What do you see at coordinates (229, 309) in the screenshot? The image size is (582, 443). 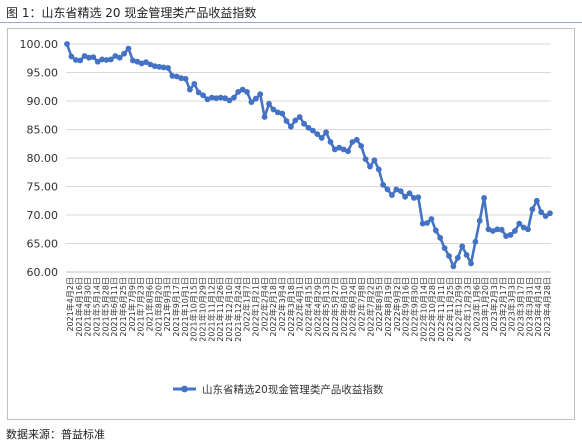 I see `x-tick-label: 2021年12月10日` at bounding box center [229, 309].